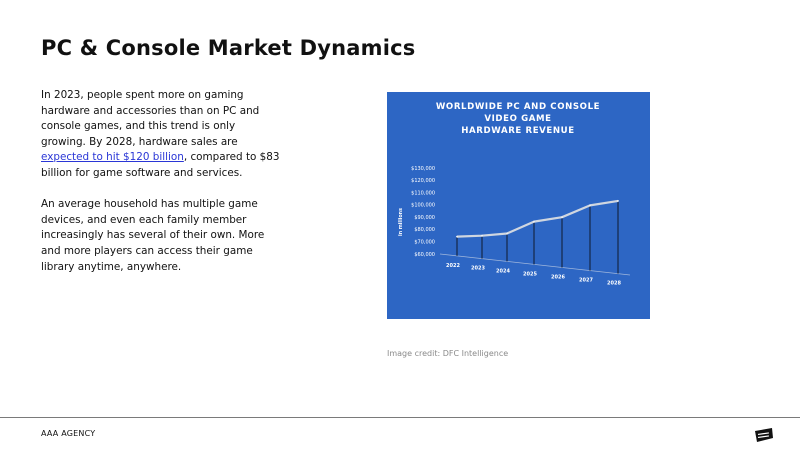  Describe the element at coordinates (423, 206) in the screenshot. I see `y-tick-label: $100,000` at that location.